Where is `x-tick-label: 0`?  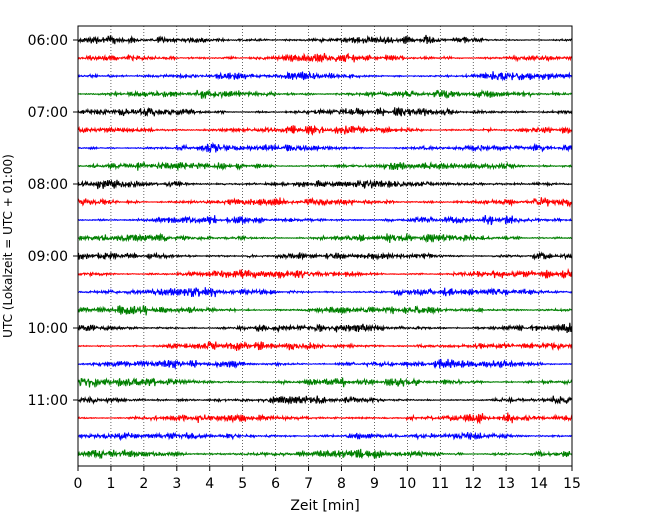 x-tick-label: 0 is located at coordinates (78, 484).